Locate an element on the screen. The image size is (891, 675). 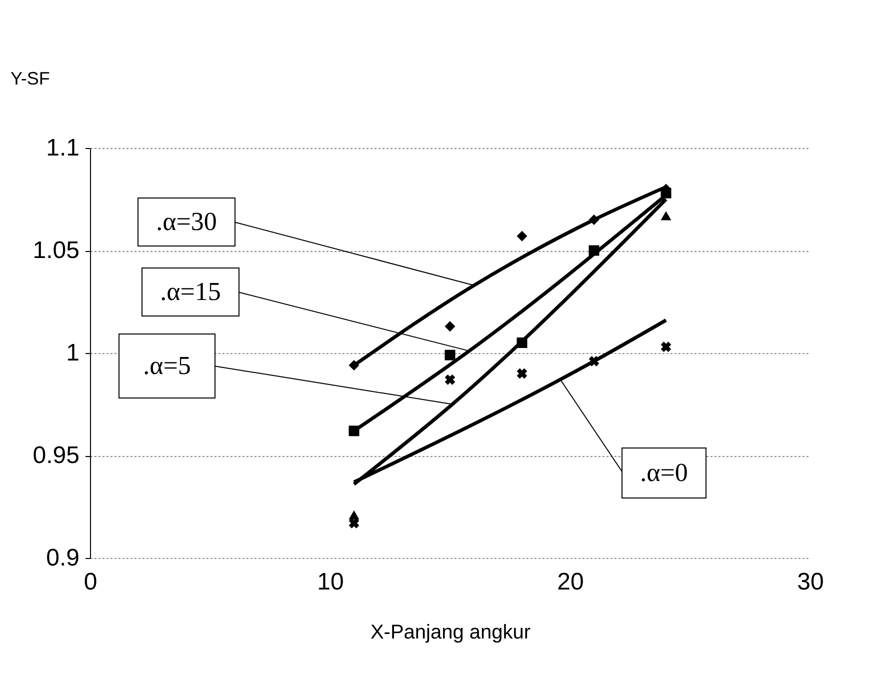
annotation: .α=0 is located at coordinates (664, 472).